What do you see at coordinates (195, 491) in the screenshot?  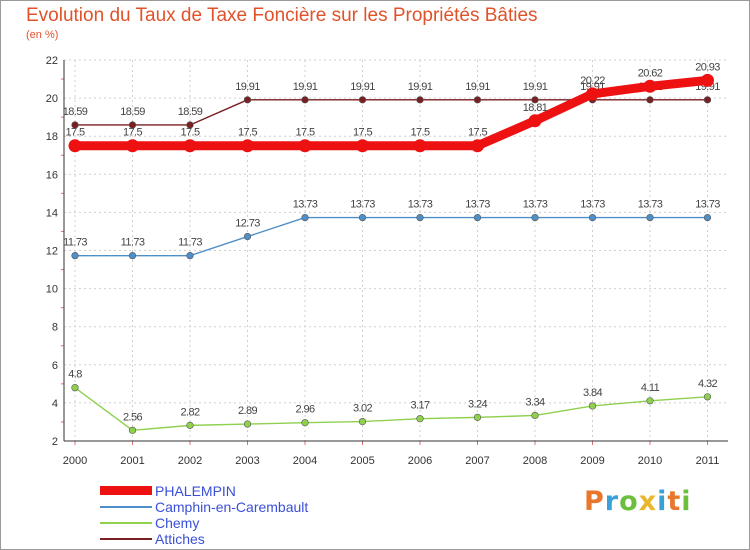 I see `legend-label: PHALEMPIN` at bounding box center [195, 491].